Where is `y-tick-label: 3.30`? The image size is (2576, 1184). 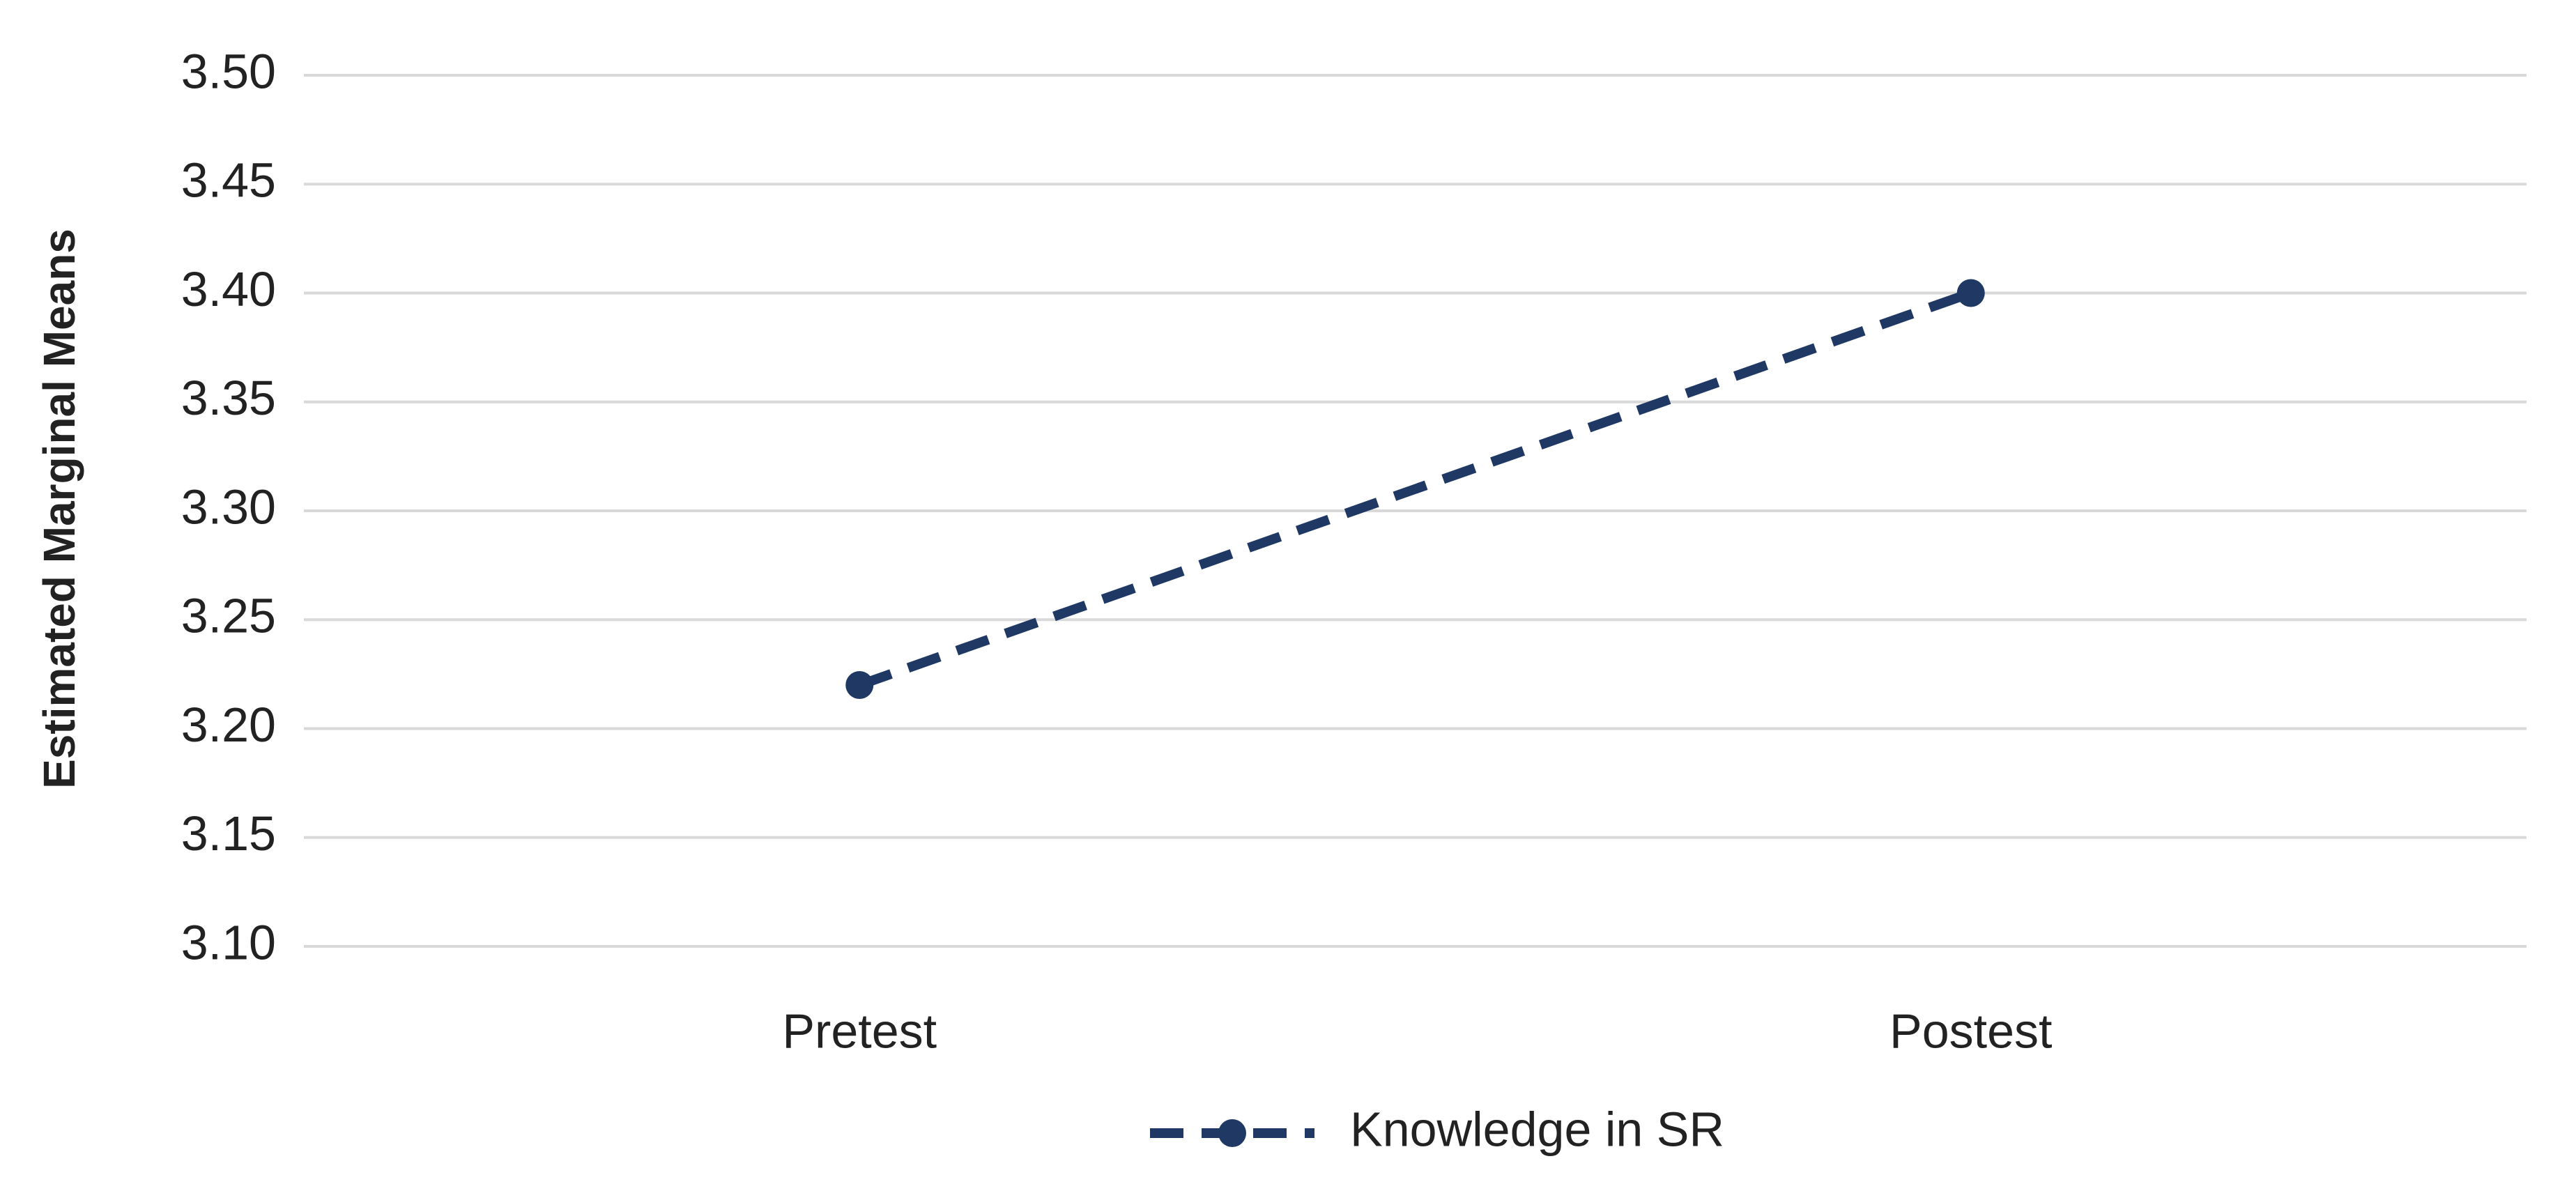 y-tick-label: 3.30 is located at coordinates (228, 507).